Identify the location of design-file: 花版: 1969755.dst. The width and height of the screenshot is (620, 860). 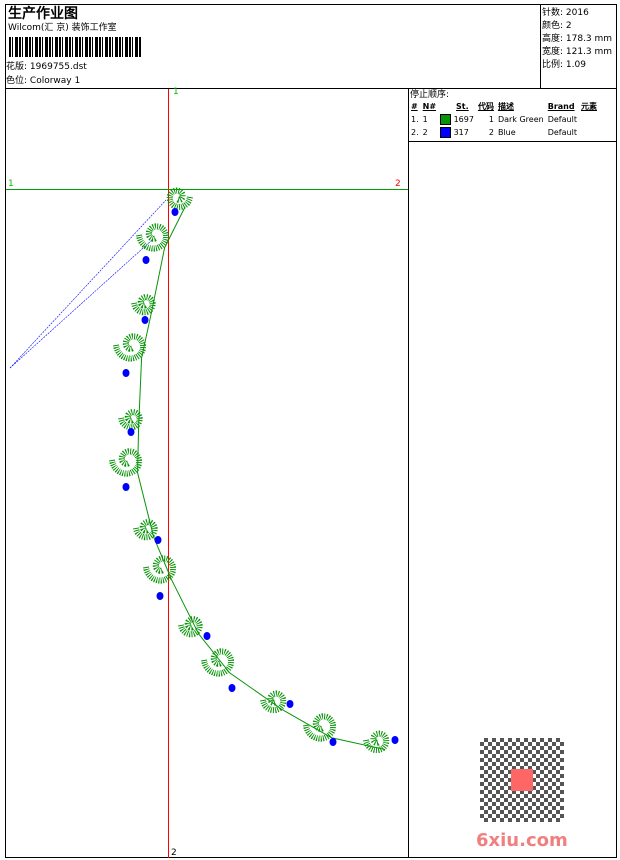
(46, 67).